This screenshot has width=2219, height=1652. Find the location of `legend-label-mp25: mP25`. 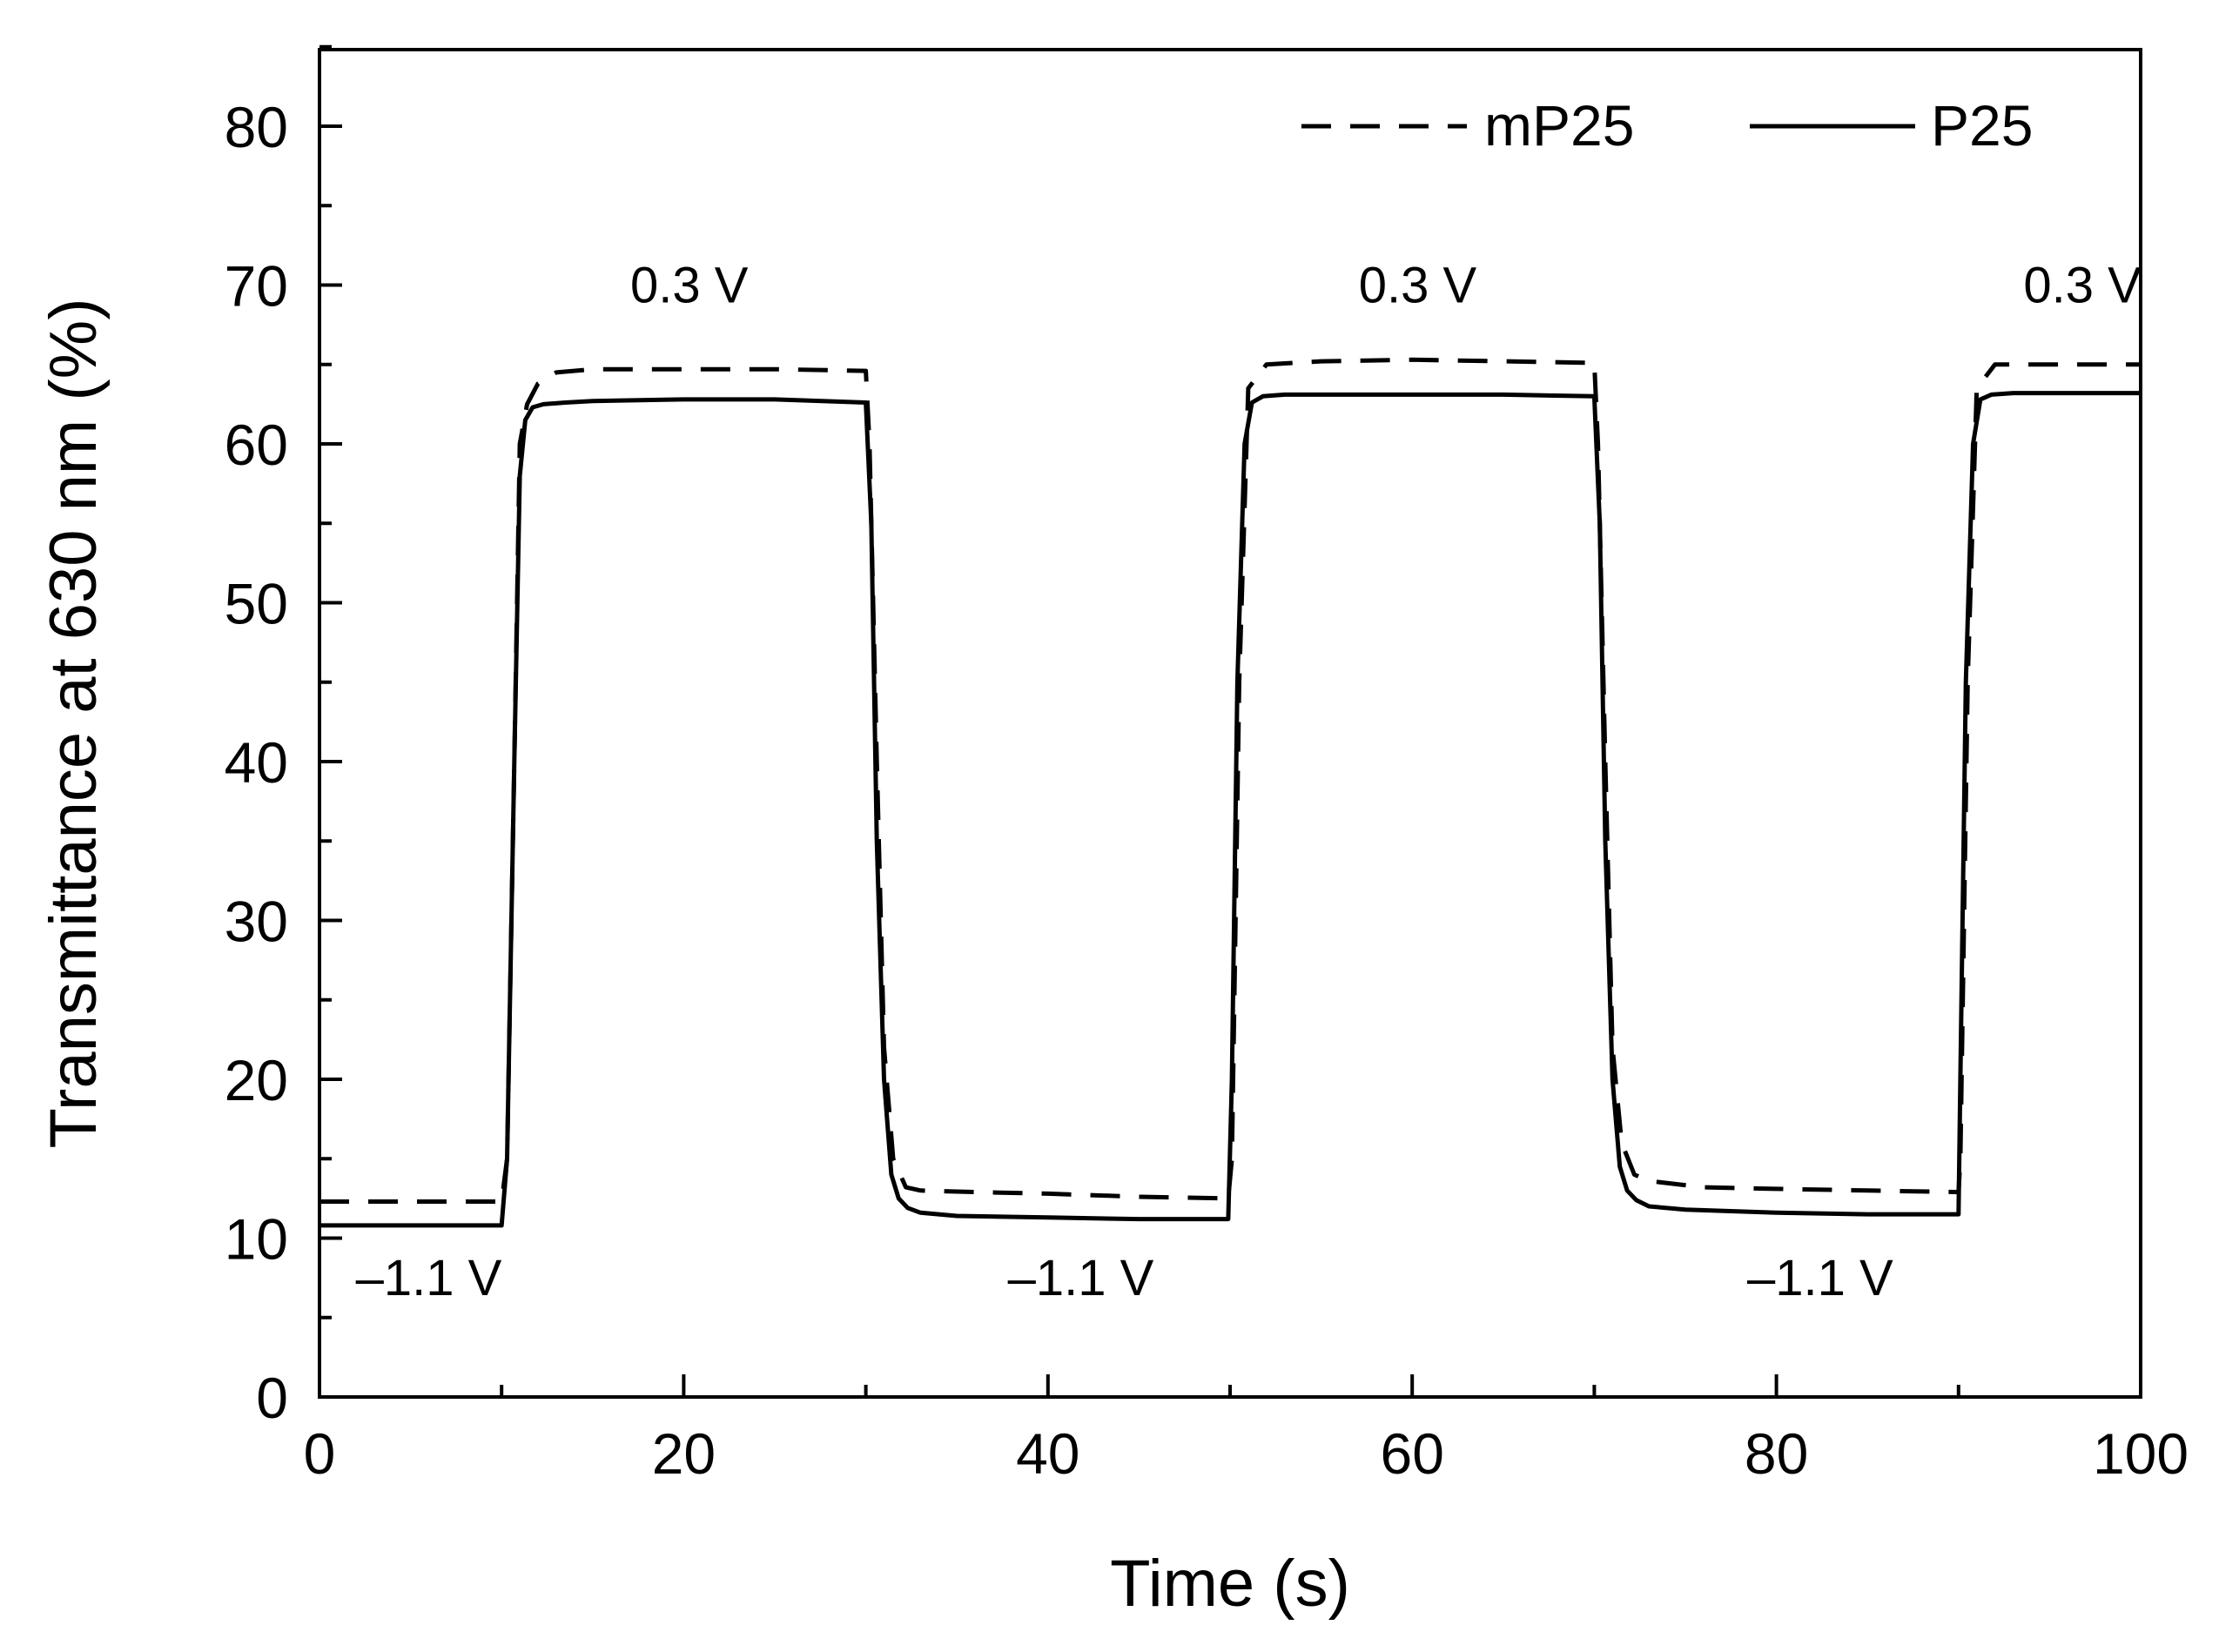

legend-label-mp25: mP25 is located at coordinates (1559, 126).